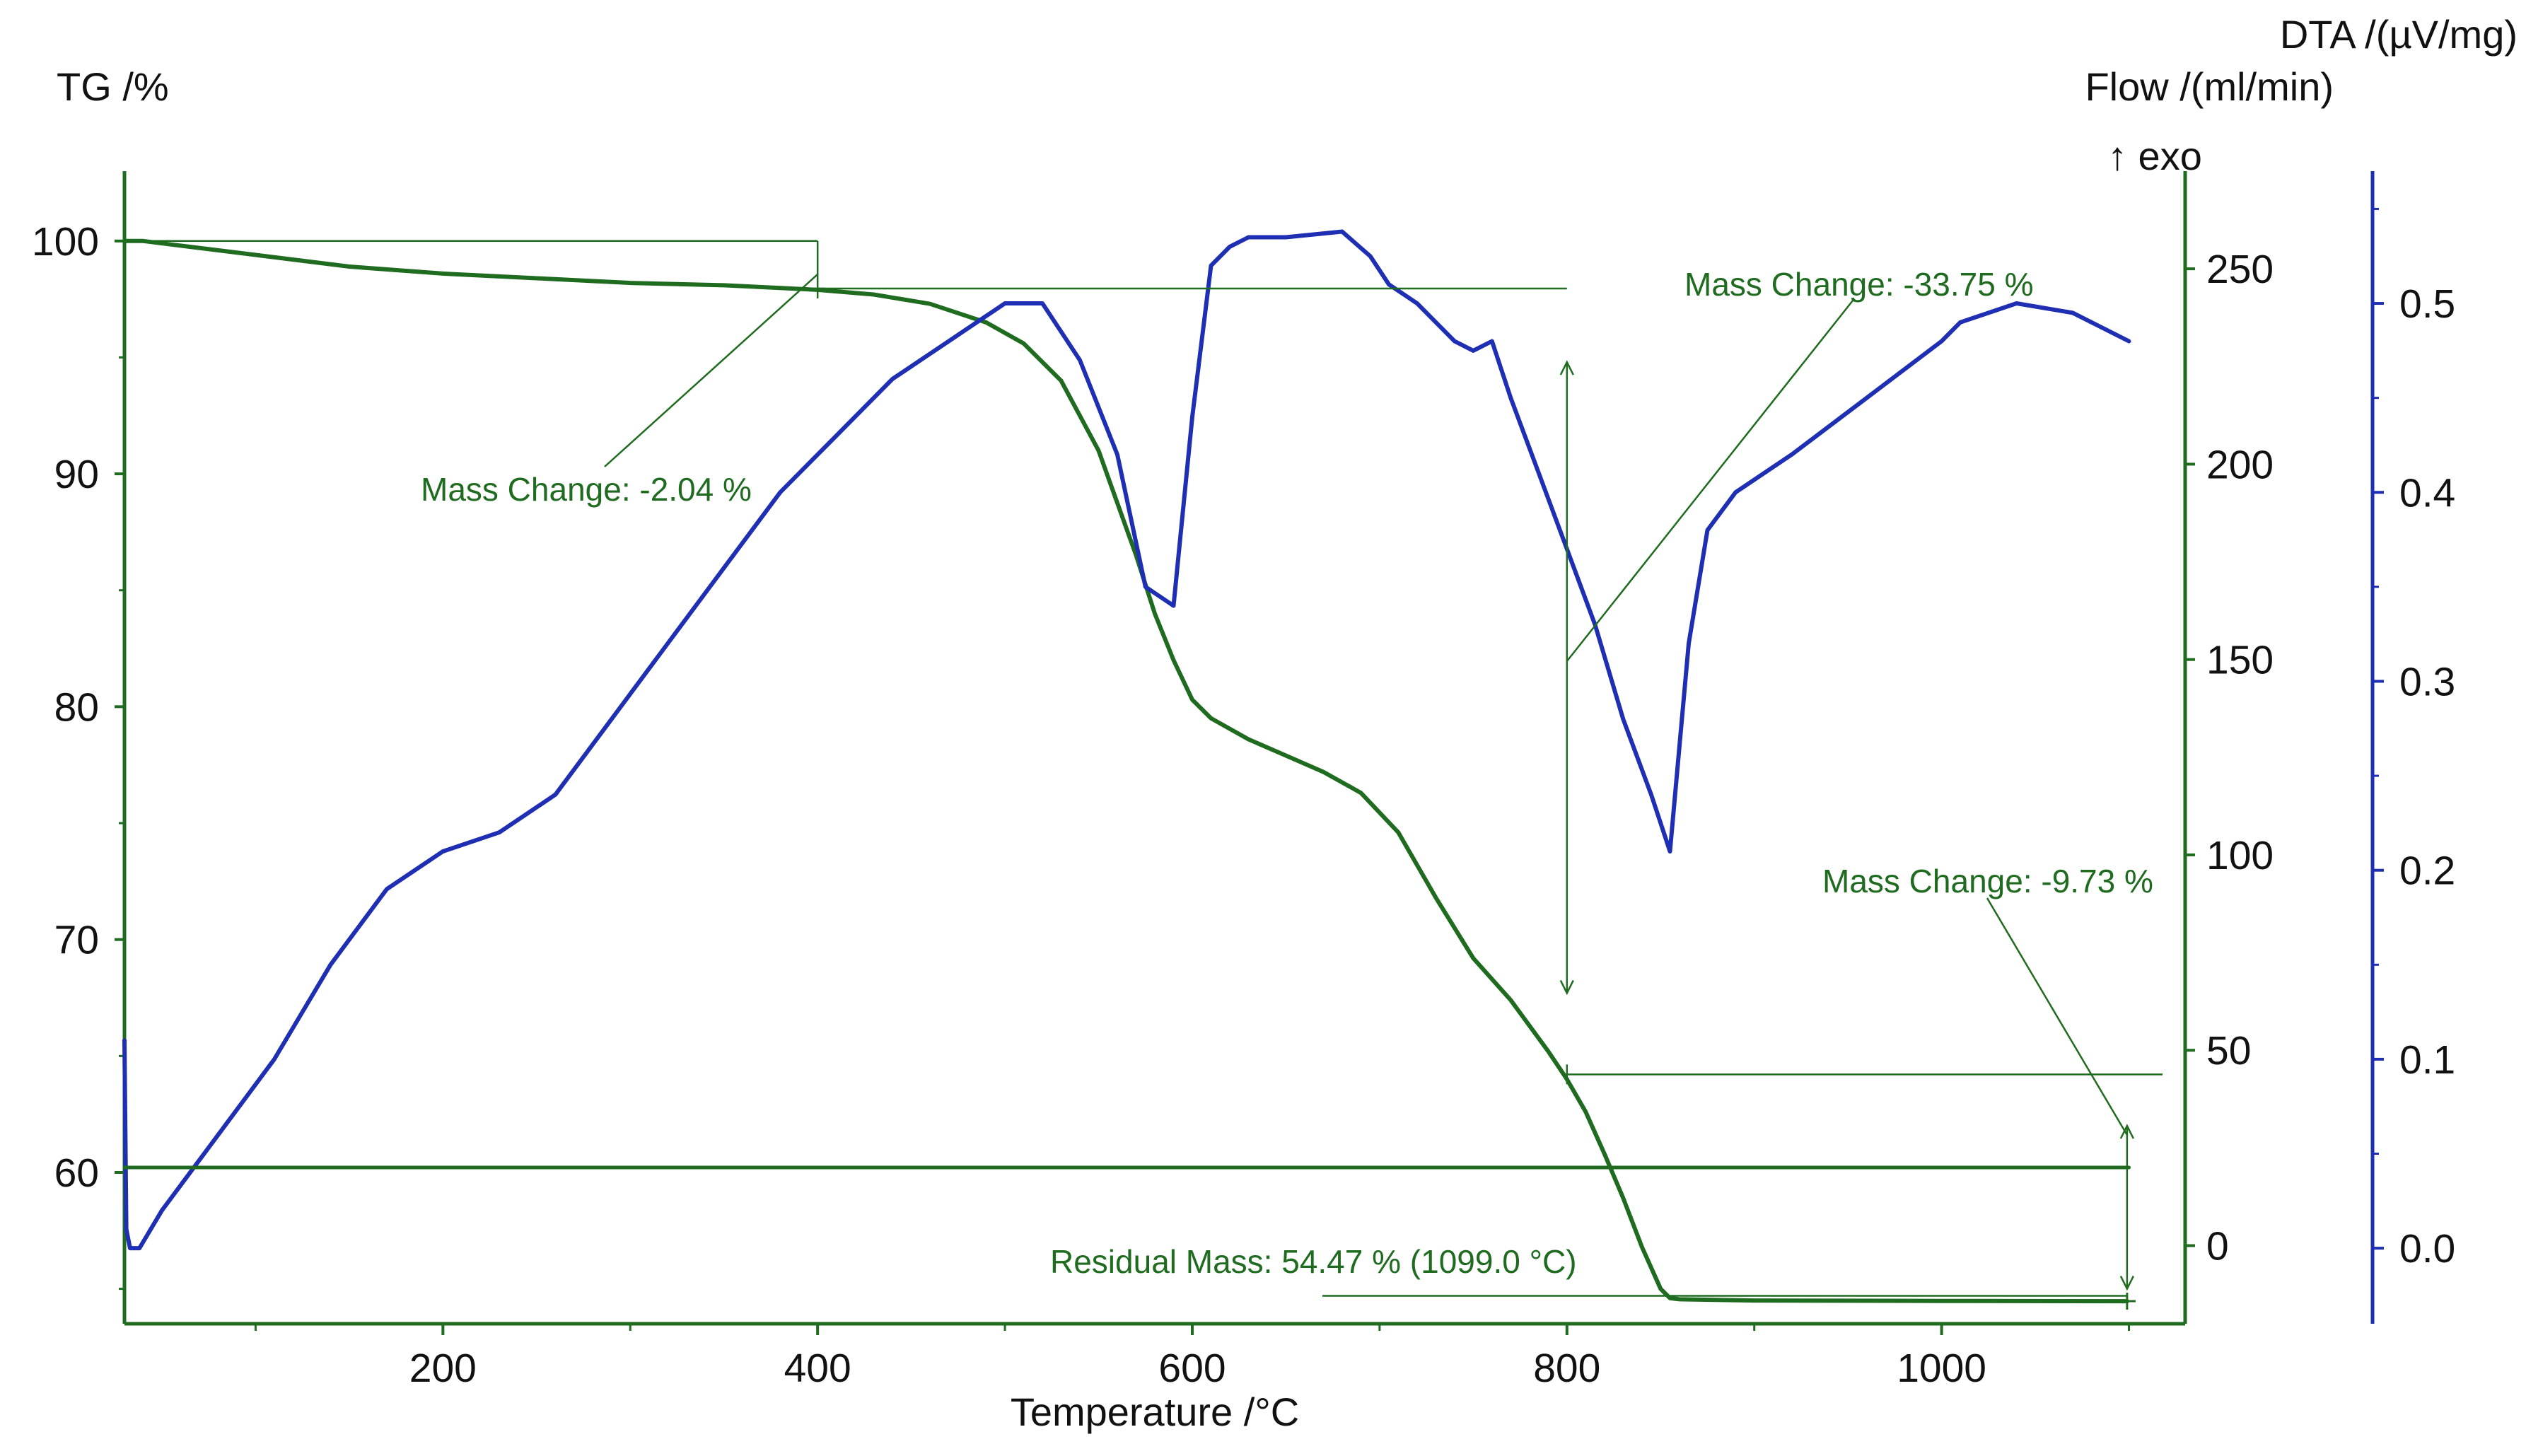  Describe the element at coordinates (76, 475) in the screenshot. I see `tg-tick-label-90: 90` at that location.